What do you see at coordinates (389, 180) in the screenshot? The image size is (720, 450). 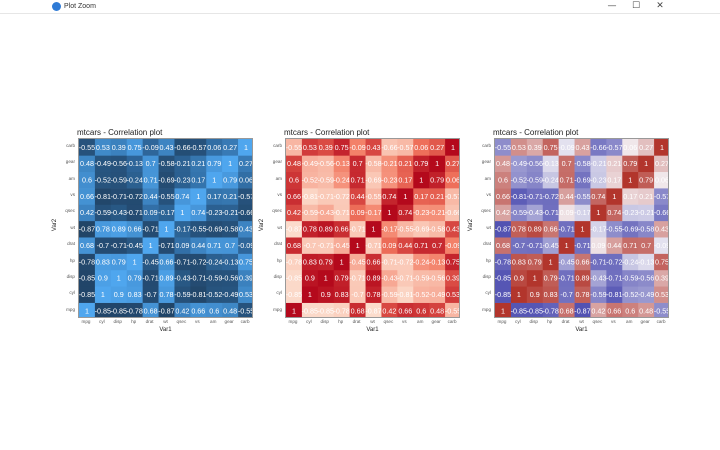 I see `cell-value-label: -0.23` at bounding box center [389, 180].